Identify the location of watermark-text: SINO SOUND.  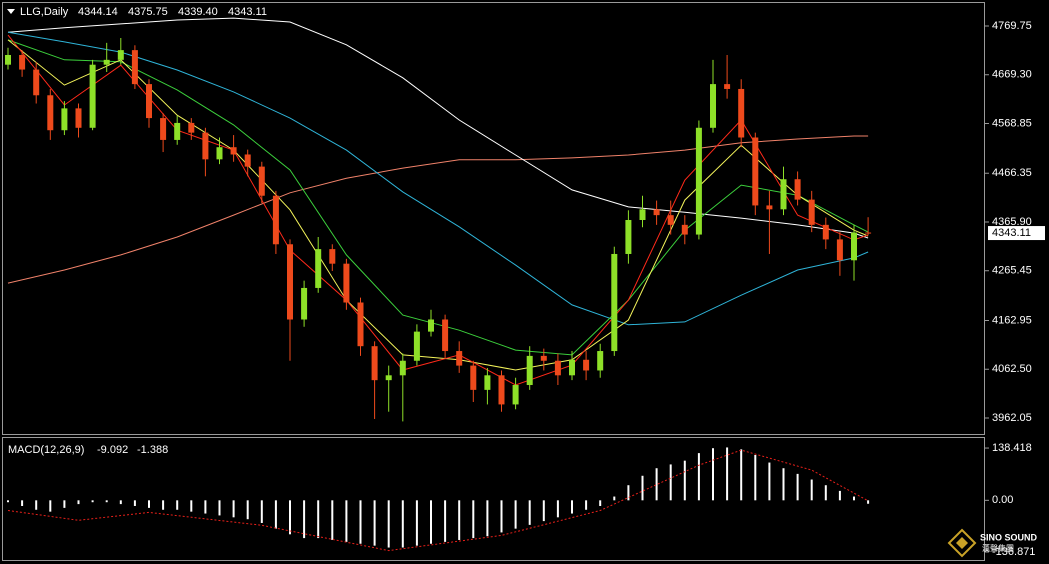
(1009, 537).